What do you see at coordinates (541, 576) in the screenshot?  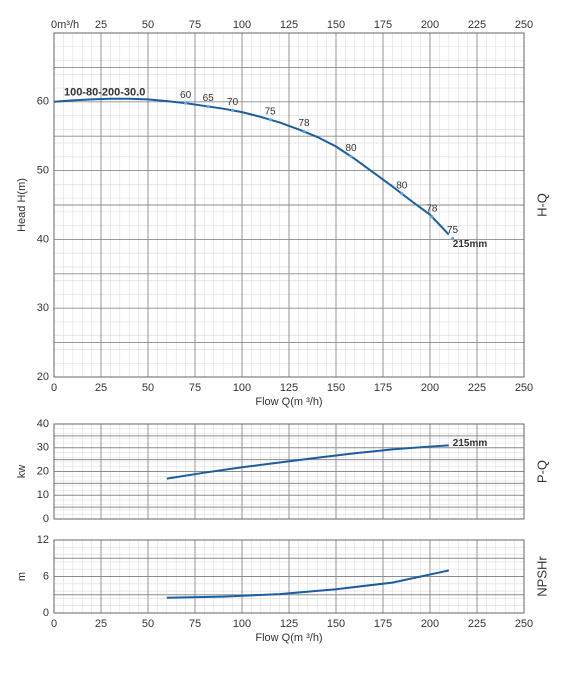 I see `side-label: NPSHr` at bounding box center [541, 576].